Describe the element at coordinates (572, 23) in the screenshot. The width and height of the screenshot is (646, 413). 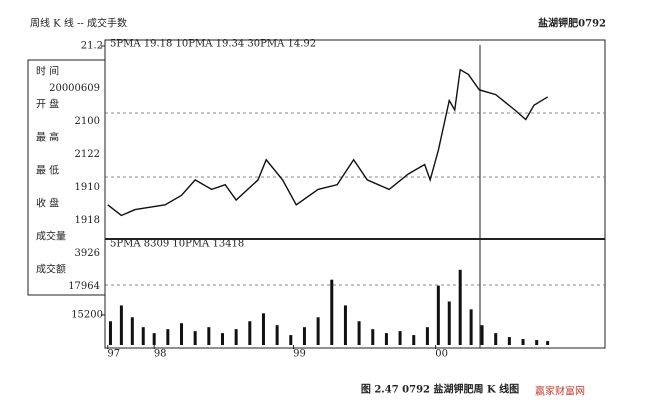
I see `header-title: 盐湖钾肥0792` at that location.